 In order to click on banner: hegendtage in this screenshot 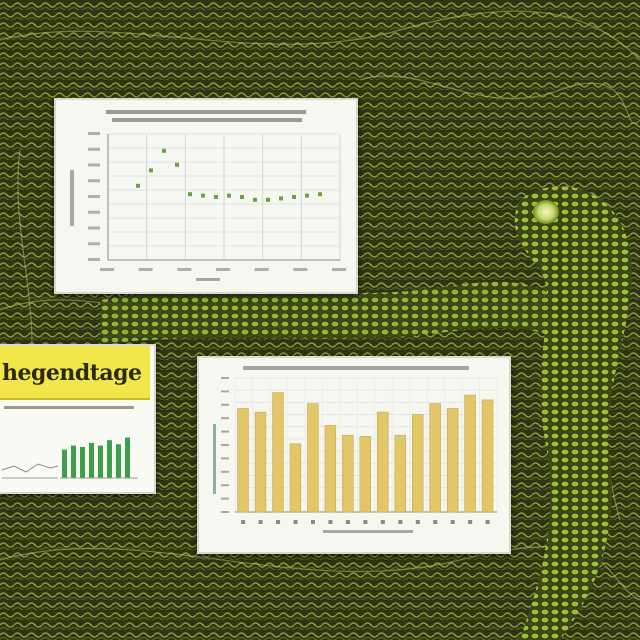, I will do `click(75, 373)`.